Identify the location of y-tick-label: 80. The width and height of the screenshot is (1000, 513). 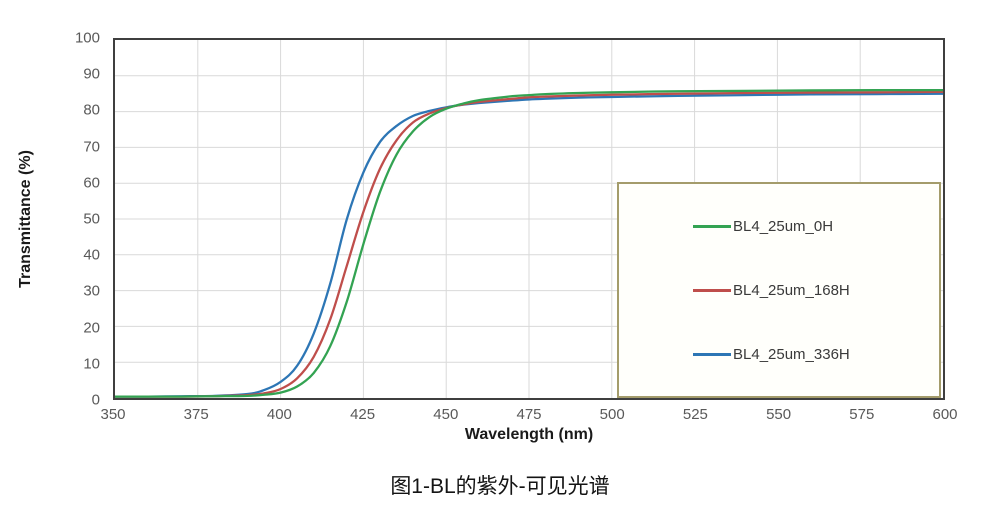
(91, 110).